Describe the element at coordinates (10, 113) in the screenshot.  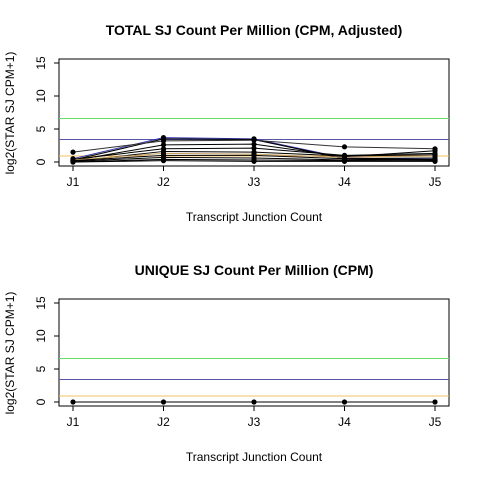
I see `y-axis-label-total: log2(STAR SJ CPM+1)` at that location.